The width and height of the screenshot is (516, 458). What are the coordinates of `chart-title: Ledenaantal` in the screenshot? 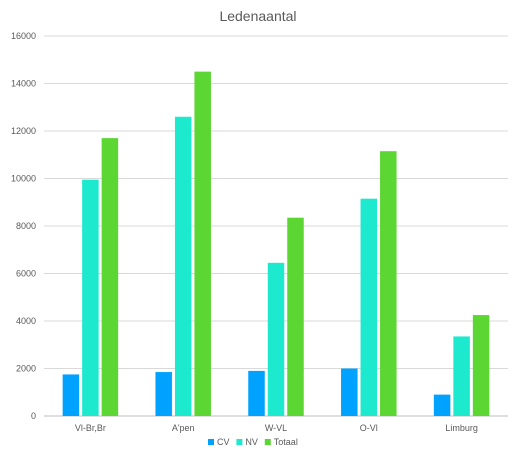 It's located at (257, 16).